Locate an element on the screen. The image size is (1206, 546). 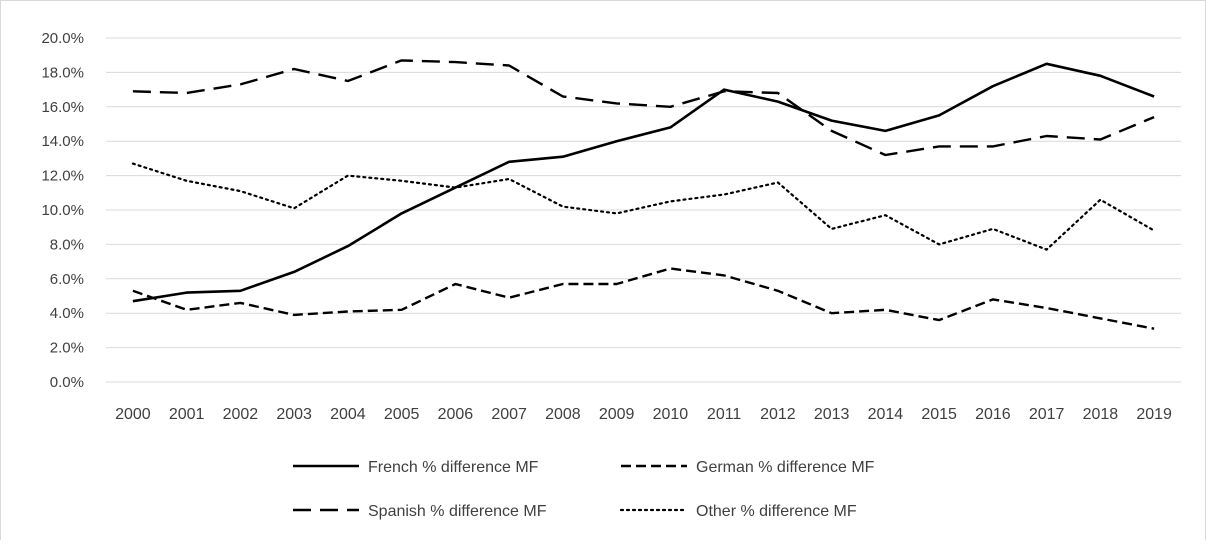
y-tick-label: 0.0% is located at coordinates (67, 382).